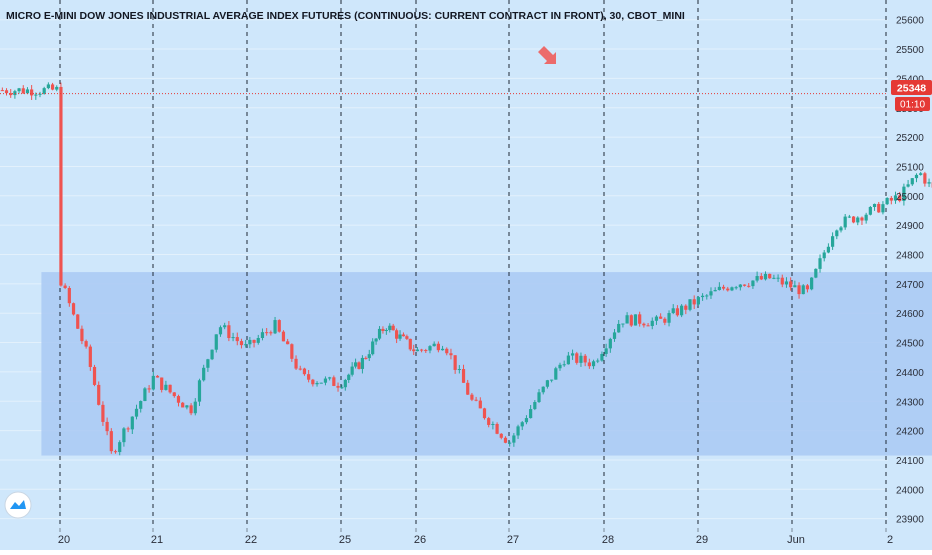 This screenshot has height=555, width=932. Describe the element at coordinates (911, 89) in the screenshot. I see `last-price-label: 25348` at that location.